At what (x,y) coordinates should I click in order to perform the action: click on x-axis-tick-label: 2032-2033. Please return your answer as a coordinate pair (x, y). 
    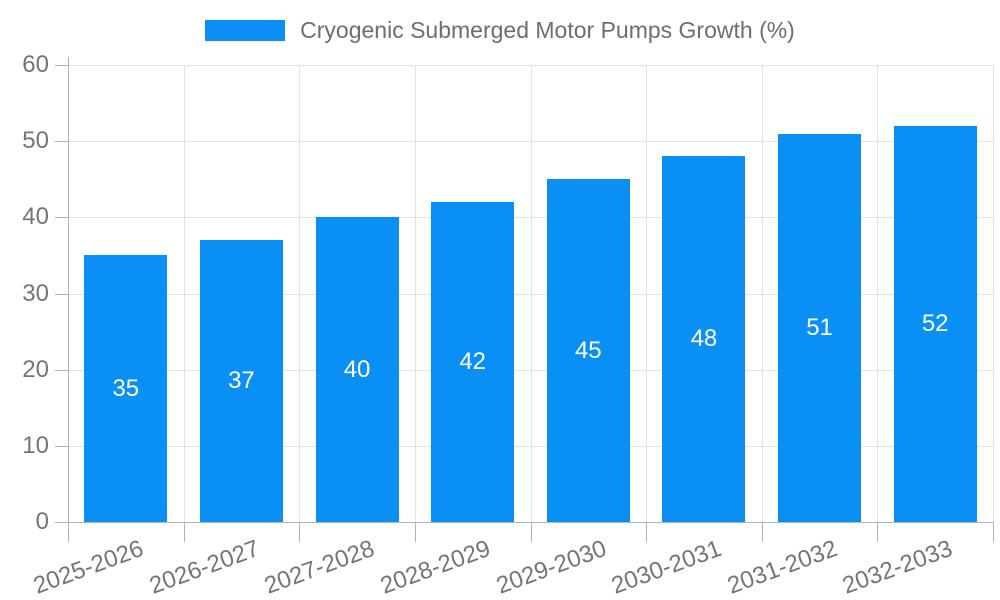
    Looking at the image, I should click on (898, 567).